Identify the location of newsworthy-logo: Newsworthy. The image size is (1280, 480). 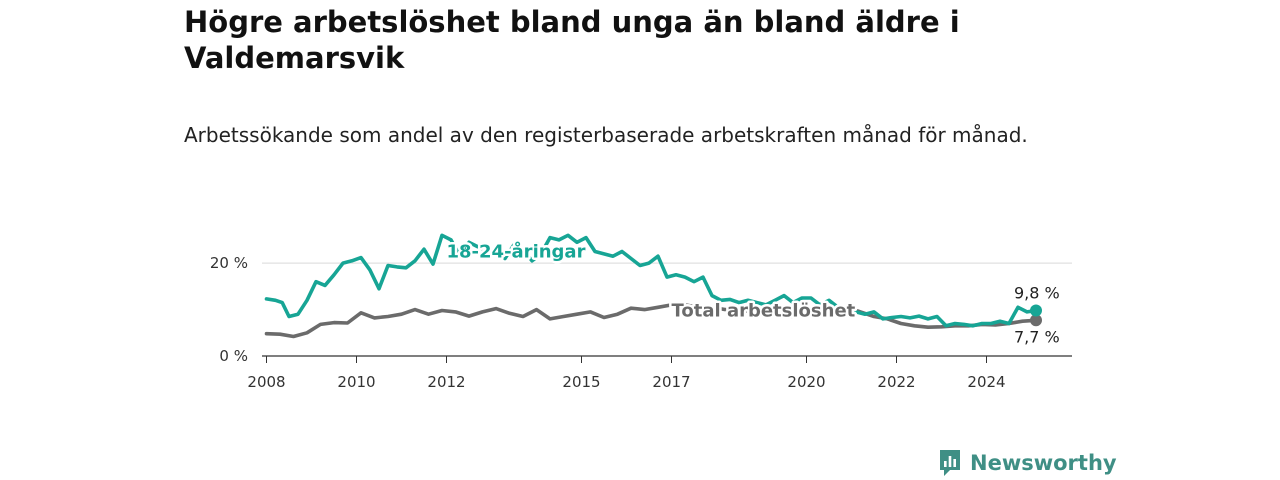
(1027, 463).